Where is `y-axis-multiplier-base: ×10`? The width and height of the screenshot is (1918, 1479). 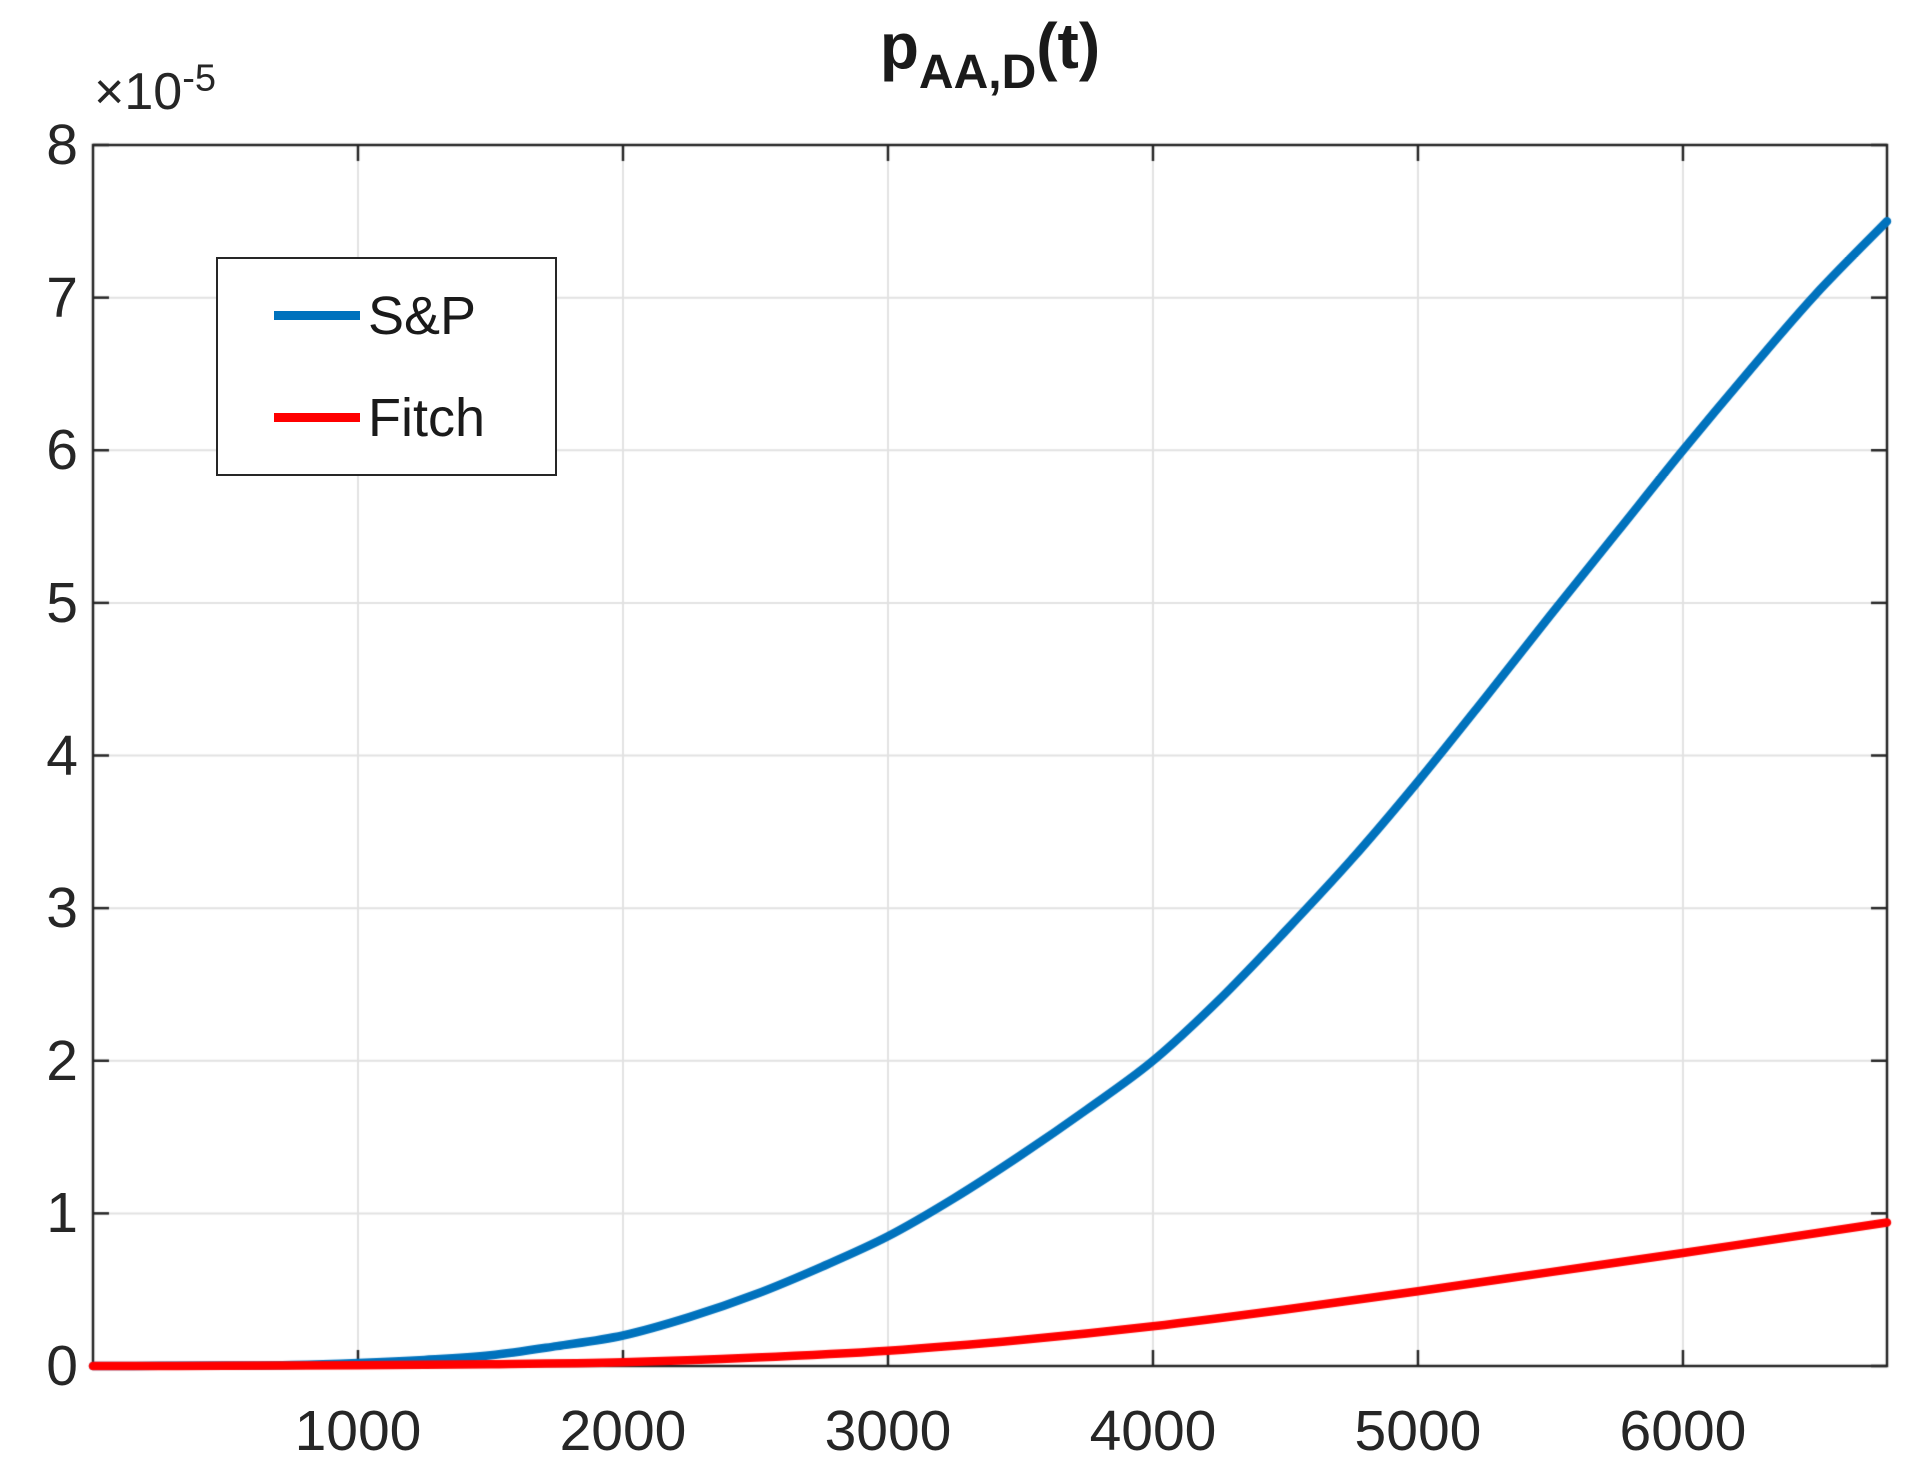
y-axis-multiplier-base: ×10 is located at coordinates (138, 92).